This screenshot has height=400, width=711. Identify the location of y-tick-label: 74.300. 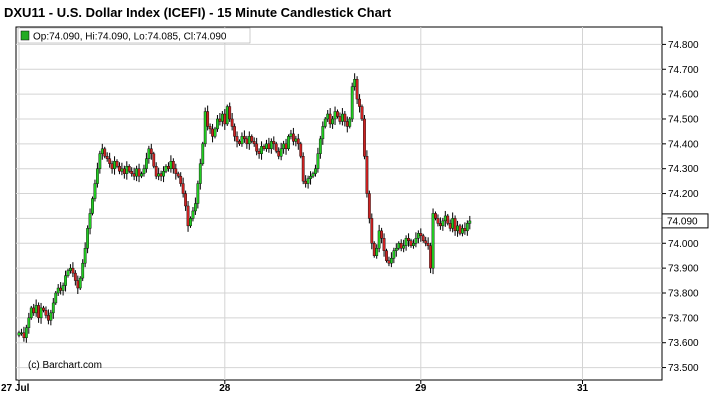
(683, 169).